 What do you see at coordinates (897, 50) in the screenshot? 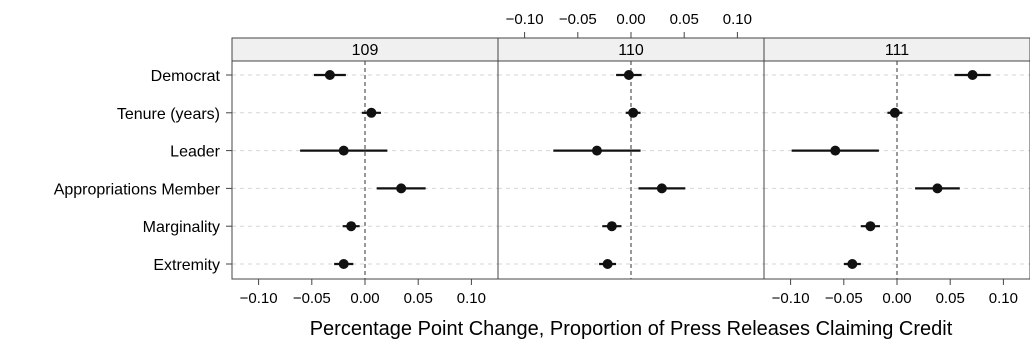
I see `panel-title: 111` at bounding box center [897, 50].